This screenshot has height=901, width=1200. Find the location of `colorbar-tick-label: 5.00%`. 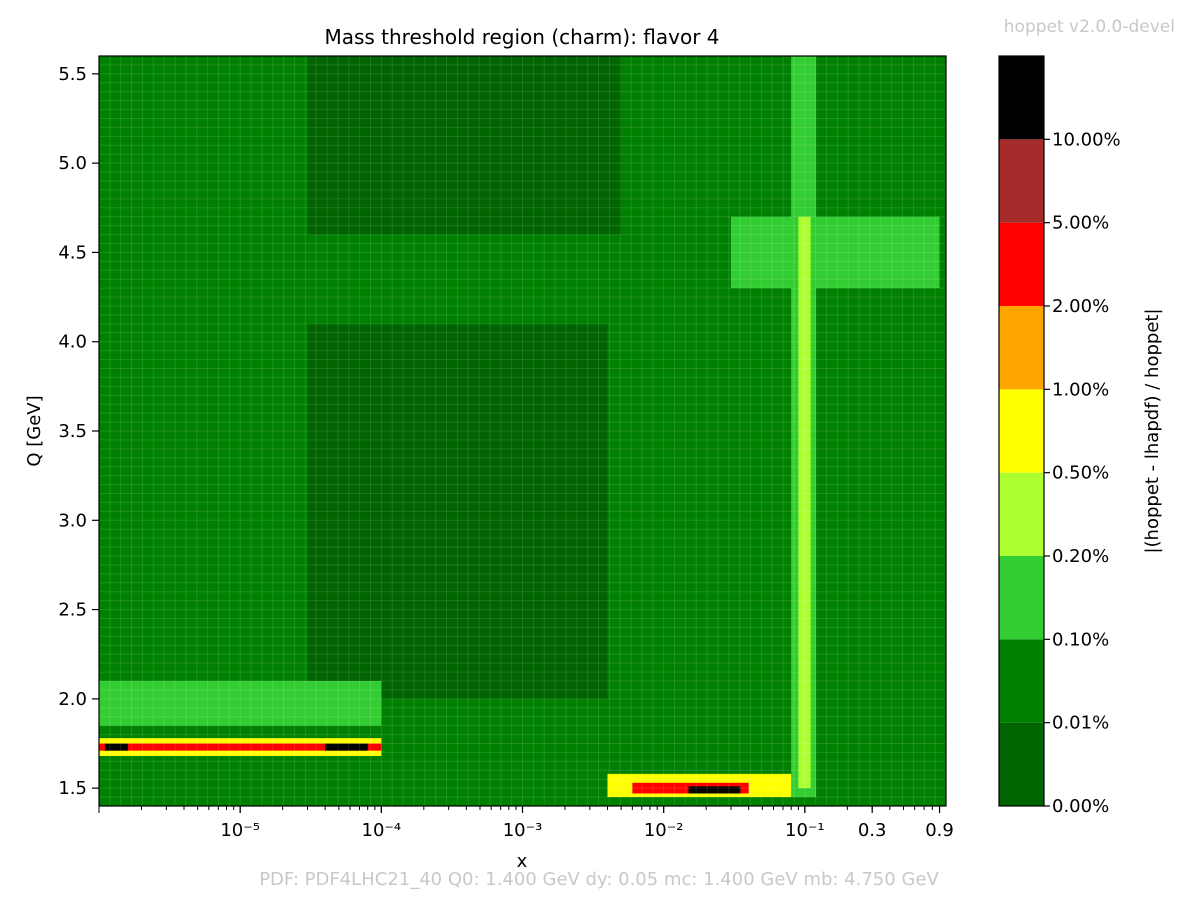

colorbar-tick-label: 5.00% is located at coordinates (1080, 223).